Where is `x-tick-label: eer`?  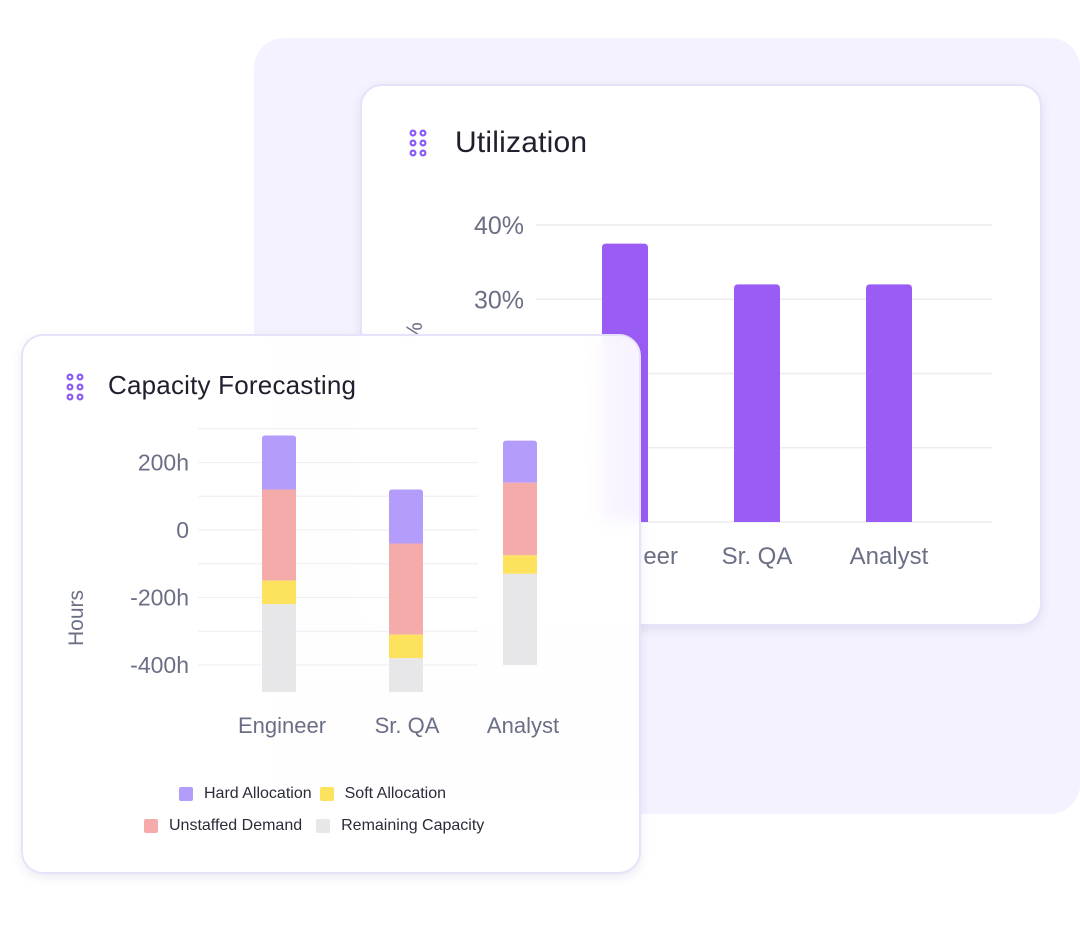 x-tick-label: eer is located at coordinates (660, 556).